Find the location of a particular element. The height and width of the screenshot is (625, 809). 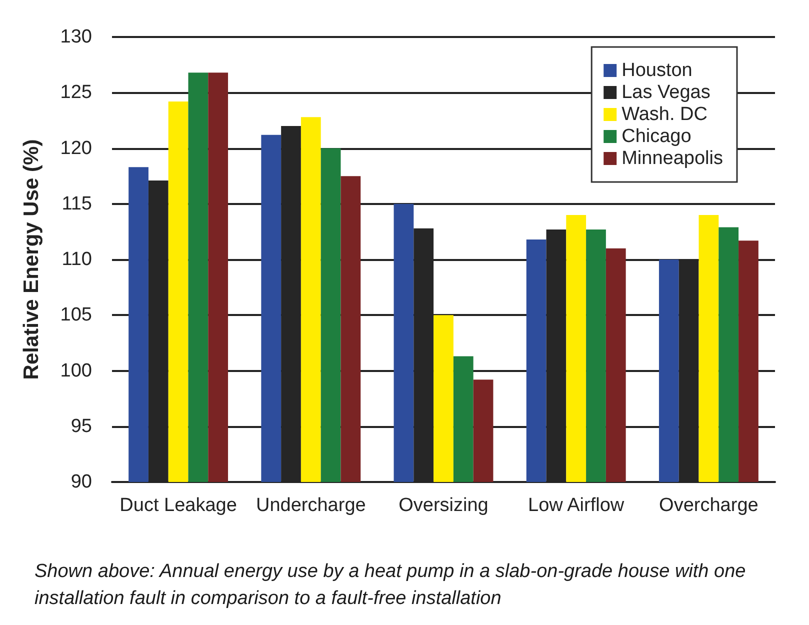

y-tick-label: 130 is located at coordinates (76, 37).